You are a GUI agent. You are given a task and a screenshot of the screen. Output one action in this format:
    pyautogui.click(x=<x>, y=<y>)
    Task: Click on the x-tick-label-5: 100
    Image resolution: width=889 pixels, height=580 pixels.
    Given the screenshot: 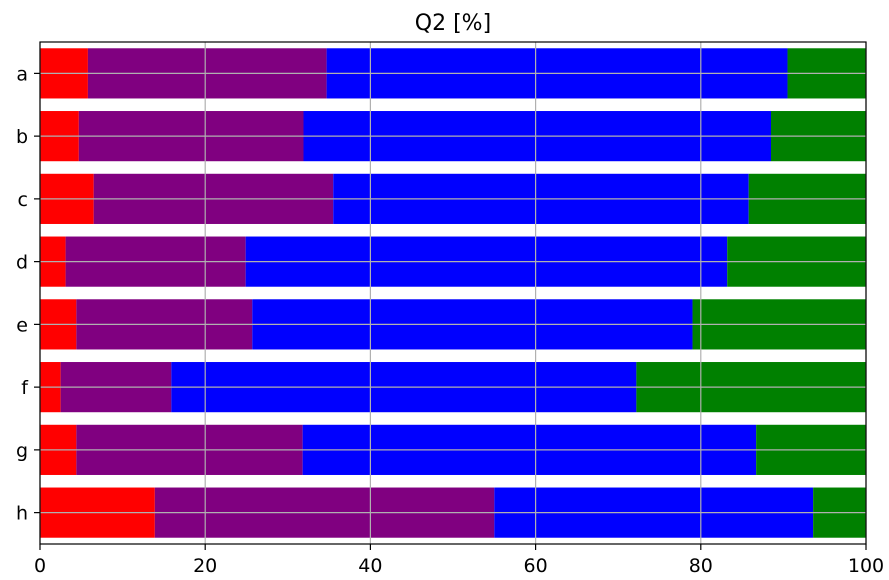 What is the action you would take?
    pyautogui.click(x=866, y=566)
    